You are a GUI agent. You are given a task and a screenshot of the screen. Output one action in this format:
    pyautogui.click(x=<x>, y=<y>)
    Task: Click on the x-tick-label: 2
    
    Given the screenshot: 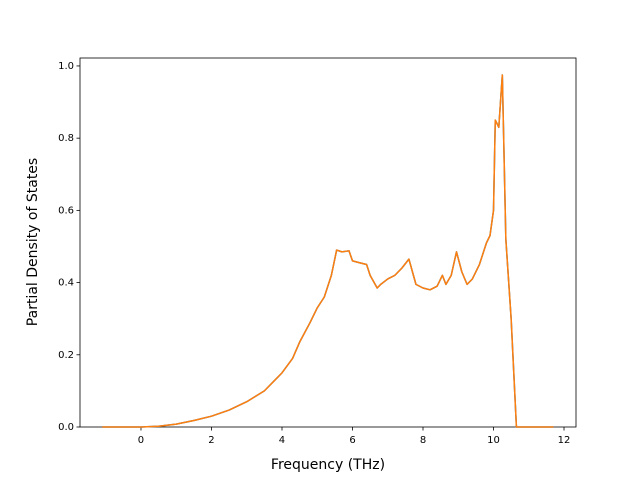 What is the action you would take?
    pyautogui.click(x=211, y=440)
    